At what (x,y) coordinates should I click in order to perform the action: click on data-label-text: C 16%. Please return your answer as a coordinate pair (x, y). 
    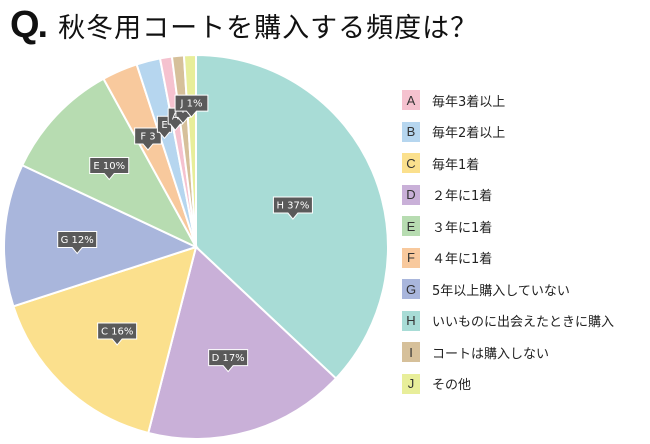
    Looking at the image, I should click on (117, 331).